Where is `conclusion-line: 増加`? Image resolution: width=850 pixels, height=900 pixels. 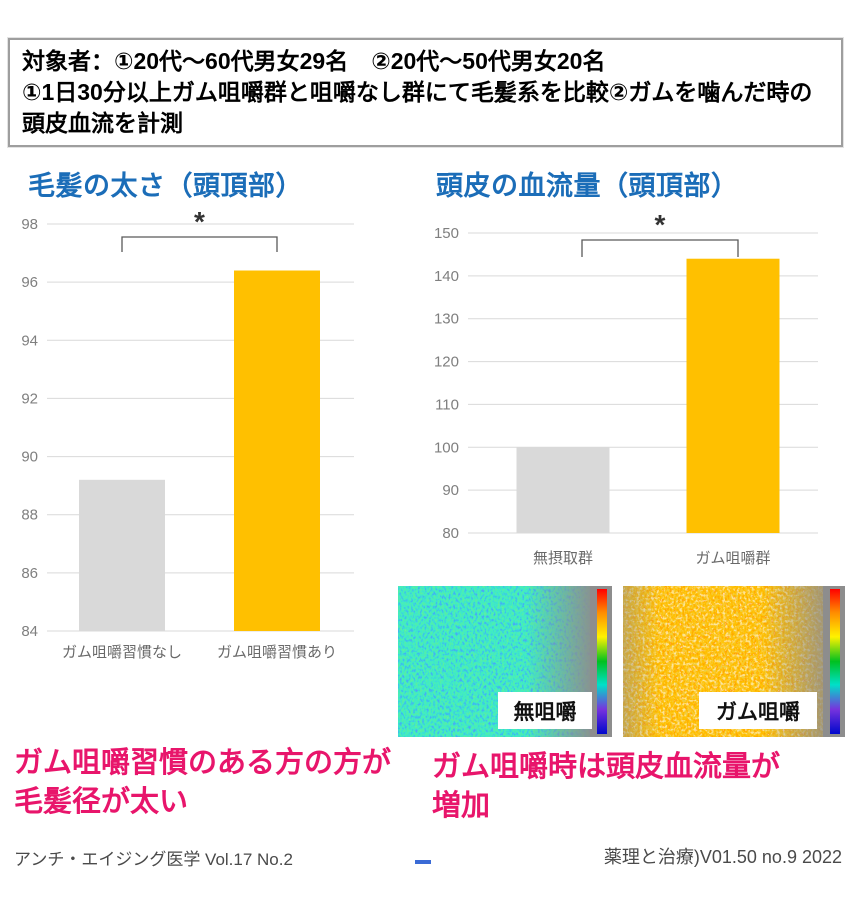 conclusion-line: 増加 is located at coordinates (461, 805).